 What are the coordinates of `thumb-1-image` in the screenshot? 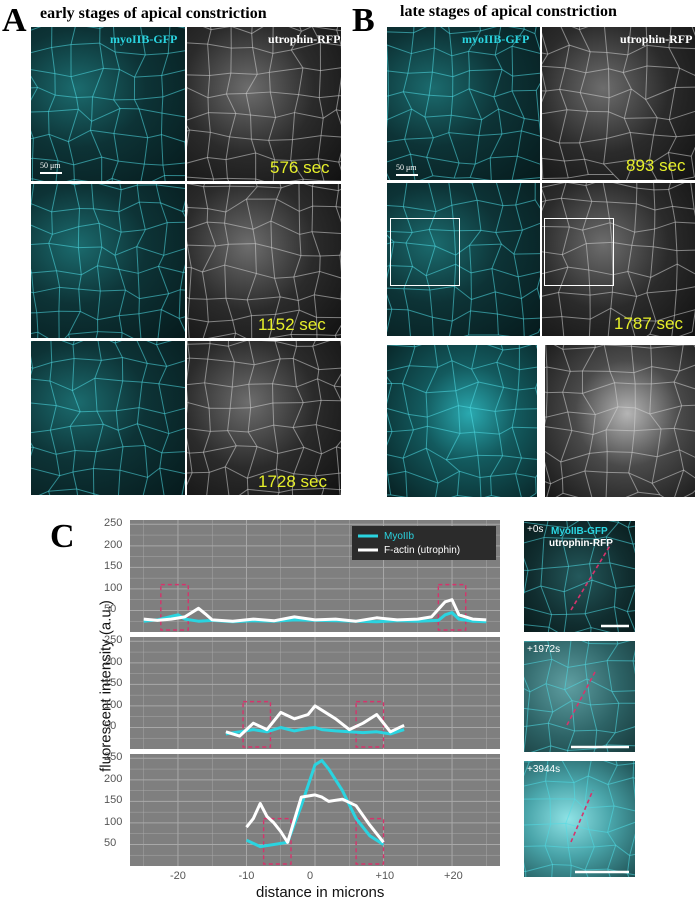 It's located at (579, 696).